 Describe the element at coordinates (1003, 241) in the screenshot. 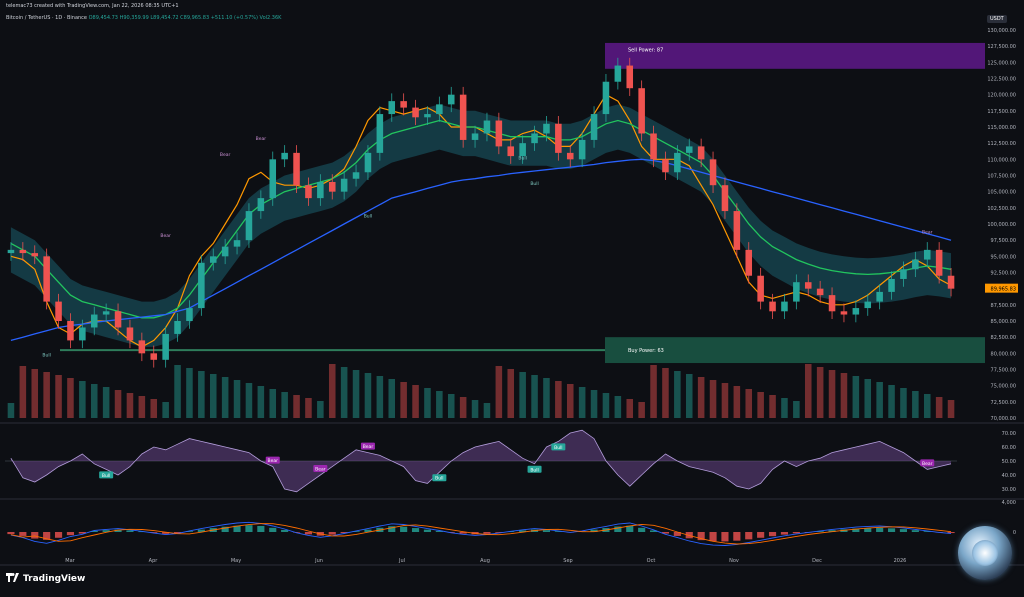

I see `y-tick-label: 97,500.00` at that location.